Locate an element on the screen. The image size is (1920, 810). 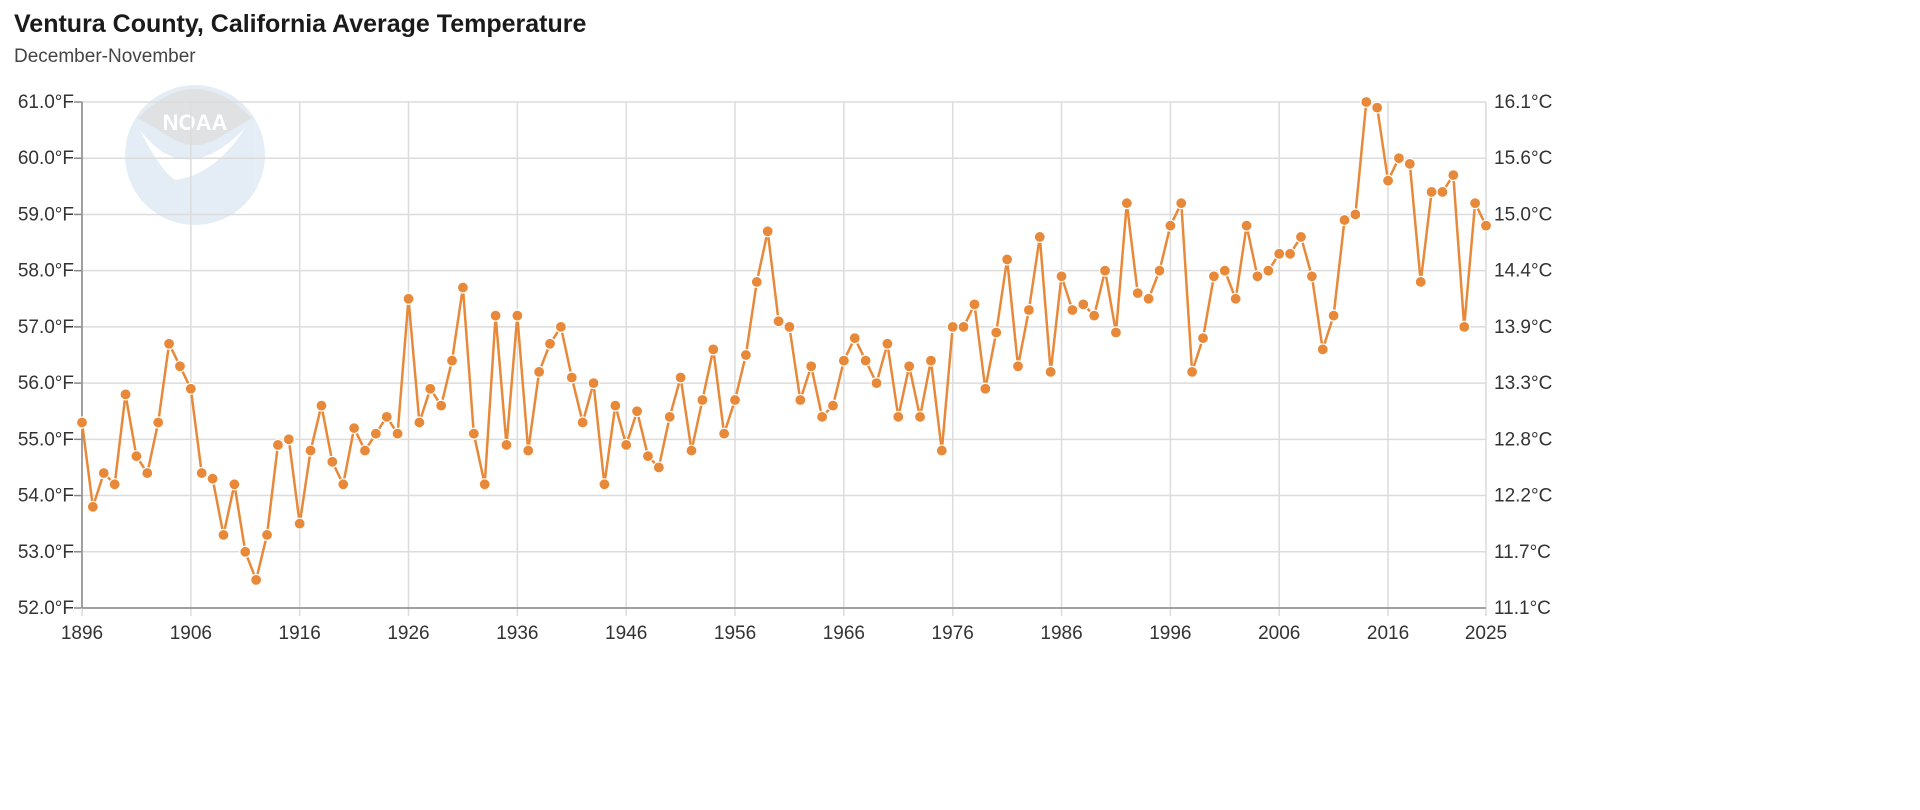
x-tick-label: 1976 is located at coordinates (953, 633).